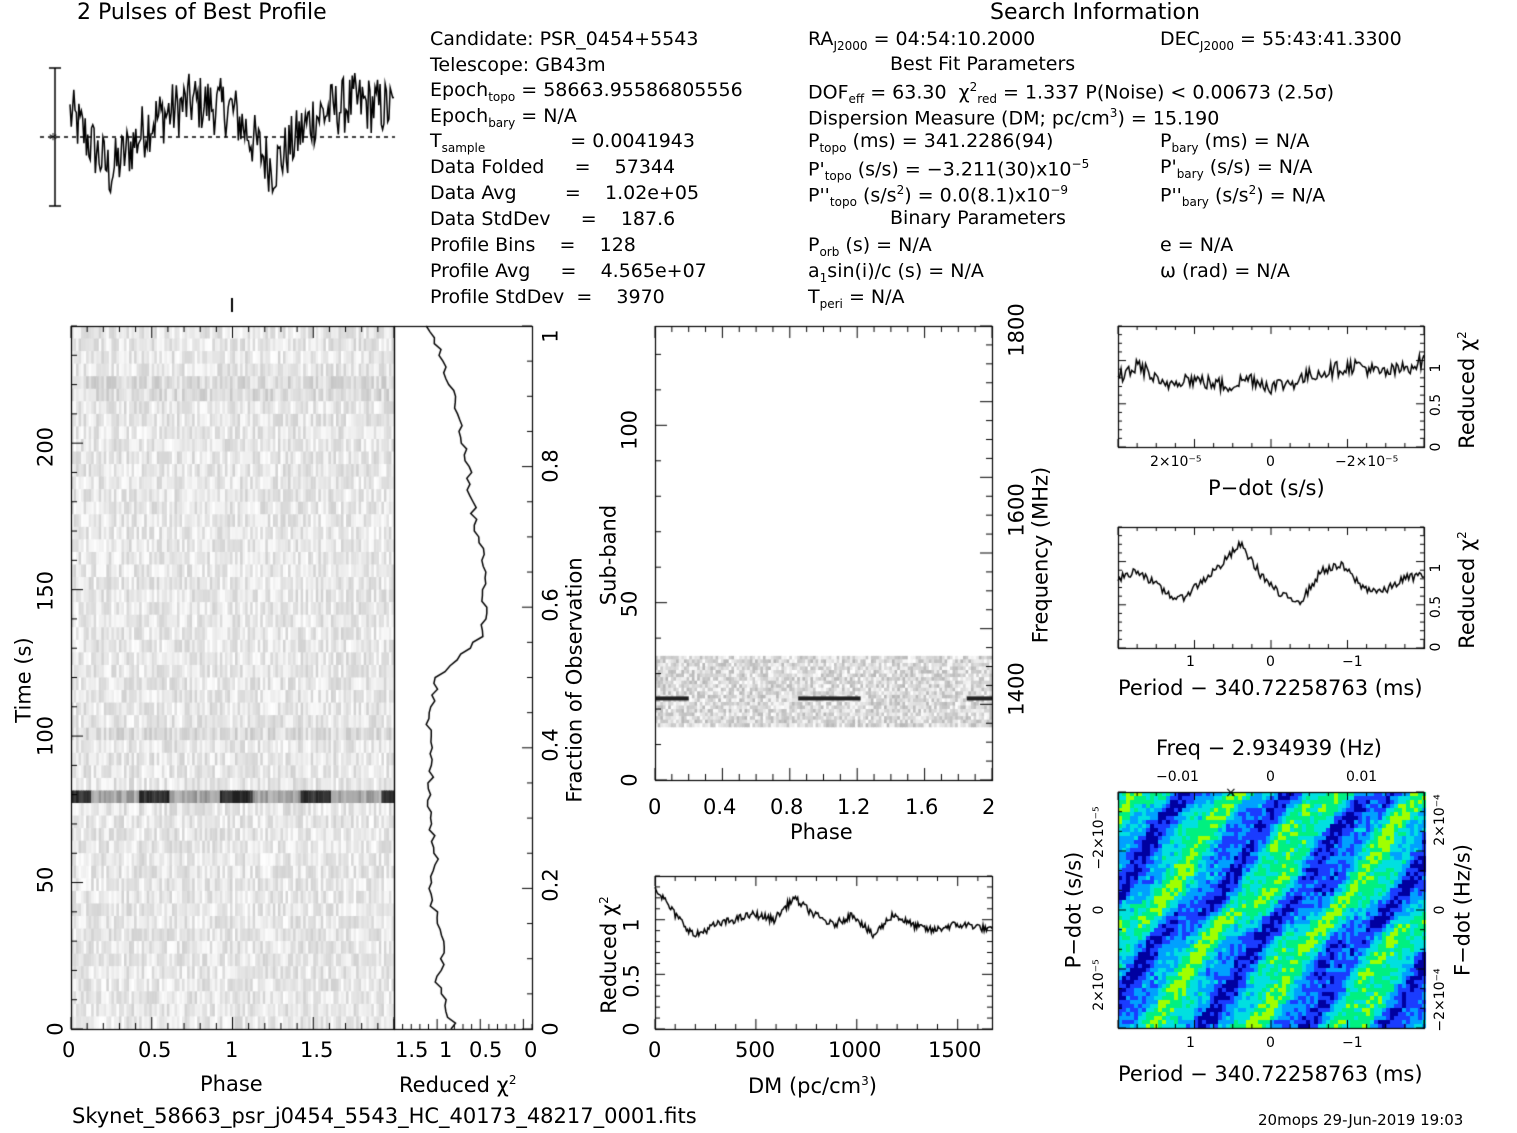  Describe the element at coordinates (1016, 510) in the screenshot. I see `sb-y2tick-1: 1600` at that location.